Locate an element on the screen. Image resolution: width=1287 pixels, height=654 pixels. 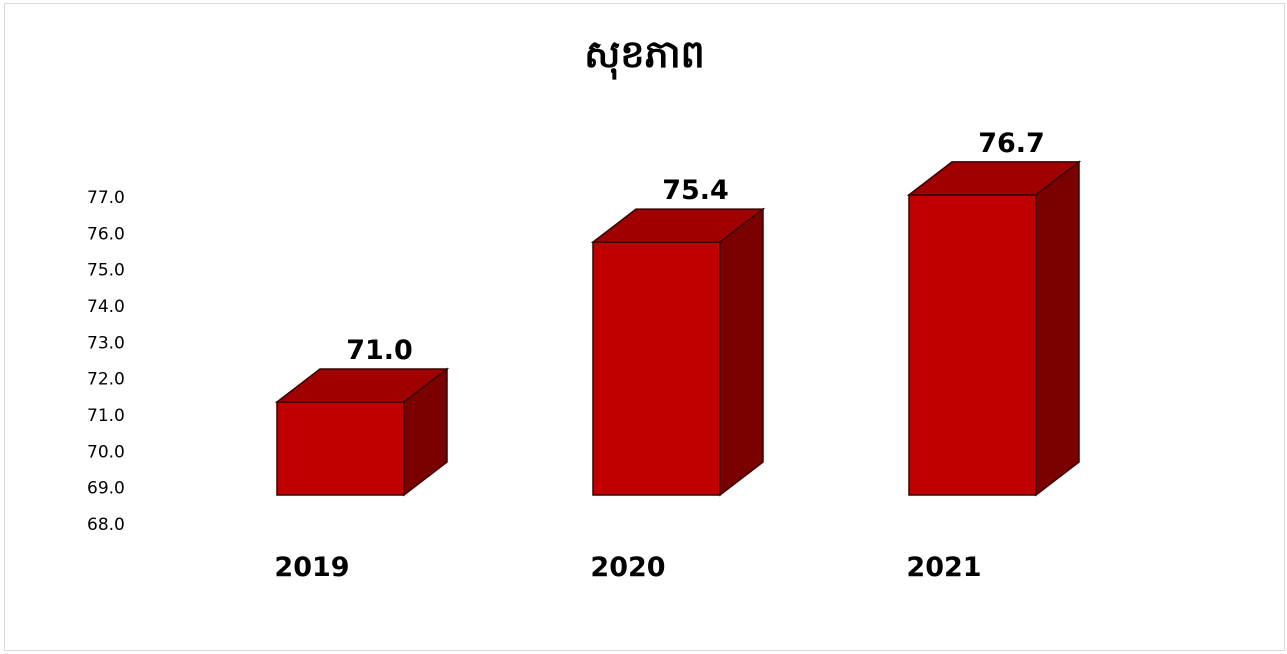
data-label: 75.4 is located at coordinates (695, 190).